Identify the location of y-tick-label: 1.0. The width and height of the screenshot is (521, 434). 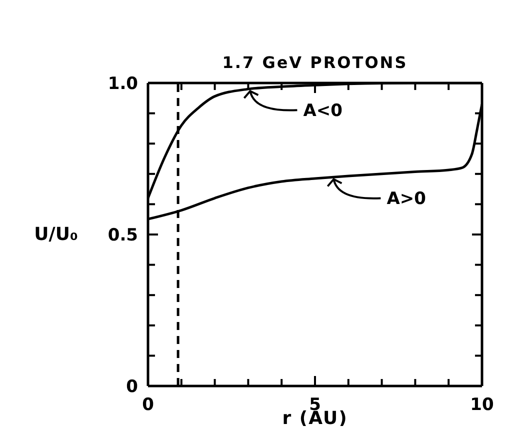
(123, 84).